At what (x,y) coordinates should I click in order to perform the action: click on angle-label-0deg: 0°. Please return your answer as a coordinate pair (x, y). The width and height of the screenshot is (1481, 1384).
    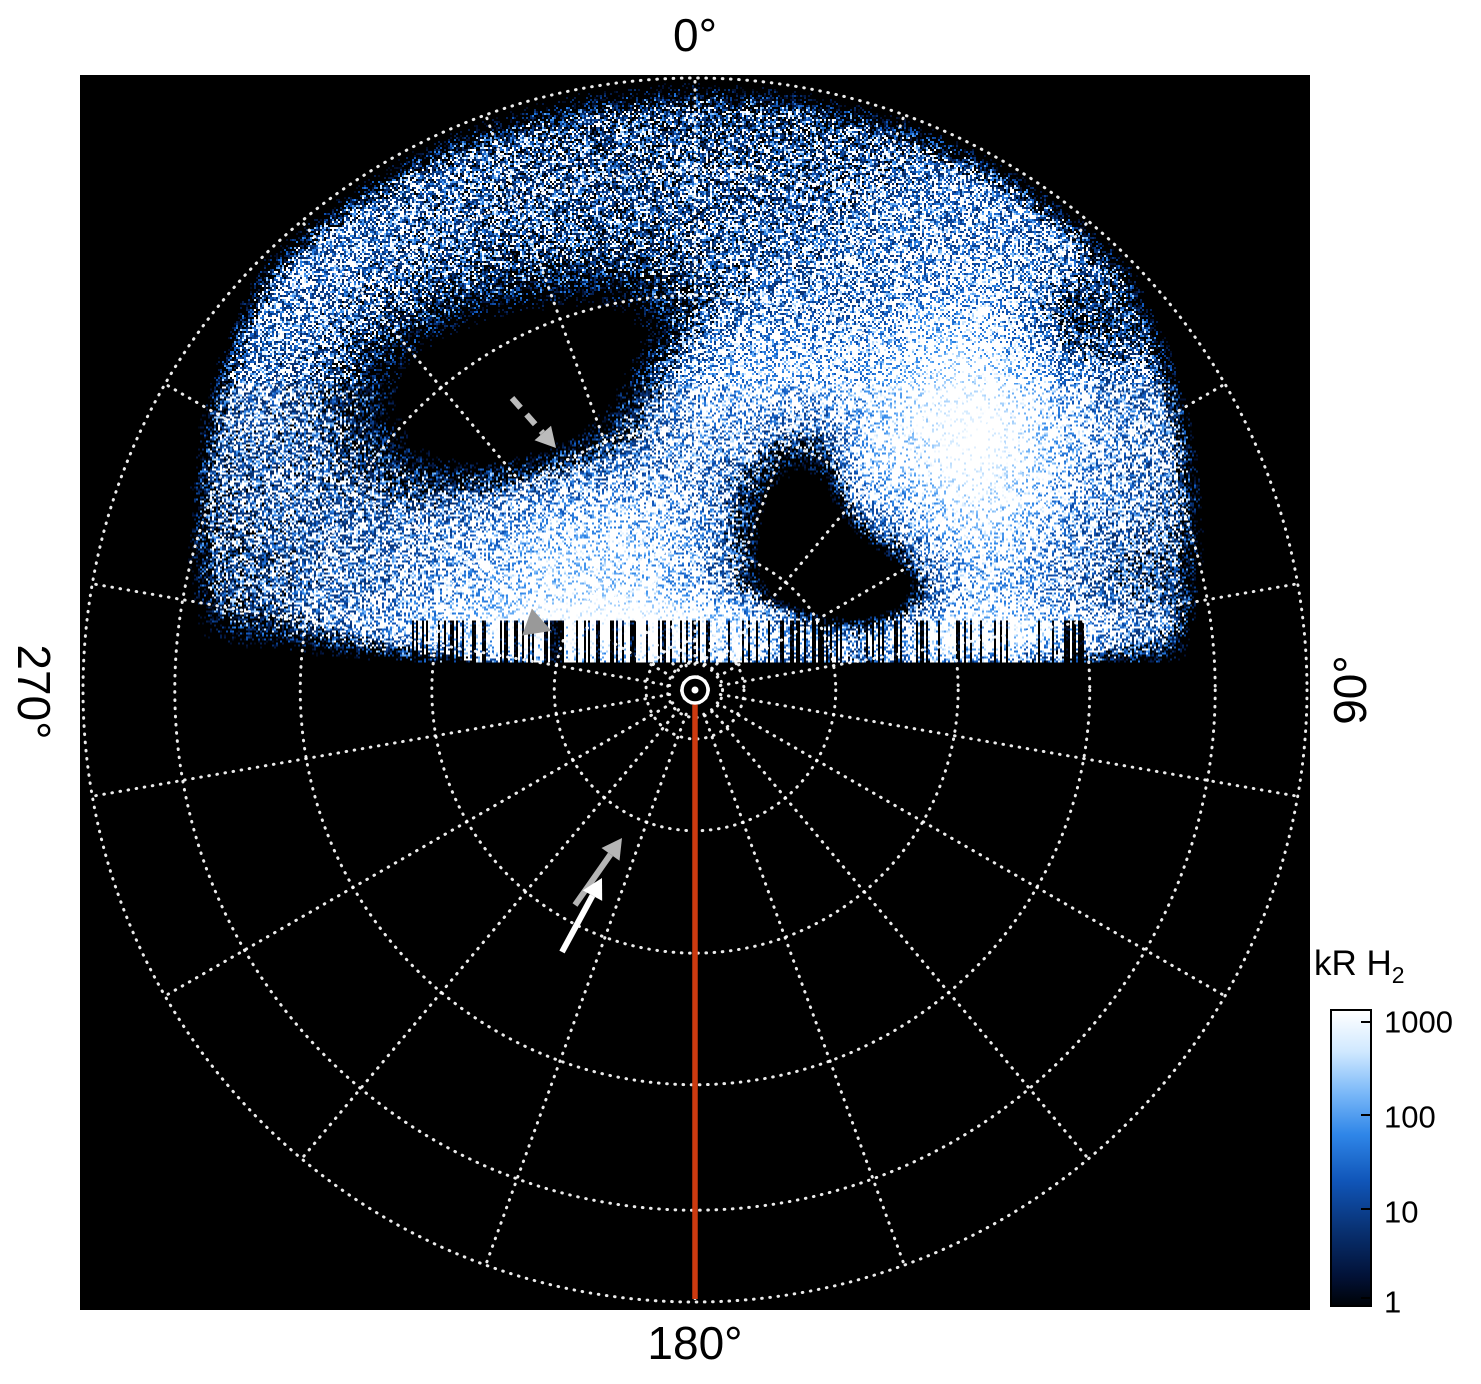
    Looking at the image, I should click on (695, 35).